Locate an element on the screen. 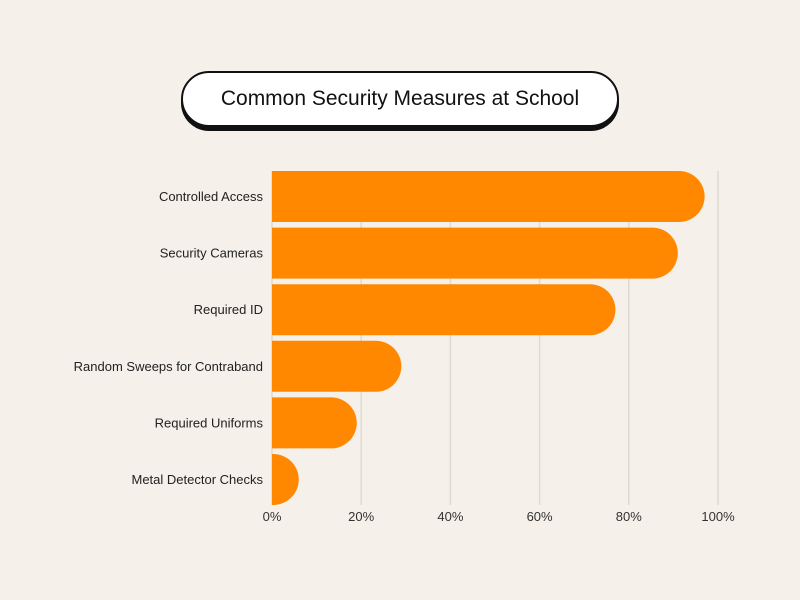 The image size is (800, 600). category-label: Random Sweeps for Contraband is located at coordinates (168, 366).